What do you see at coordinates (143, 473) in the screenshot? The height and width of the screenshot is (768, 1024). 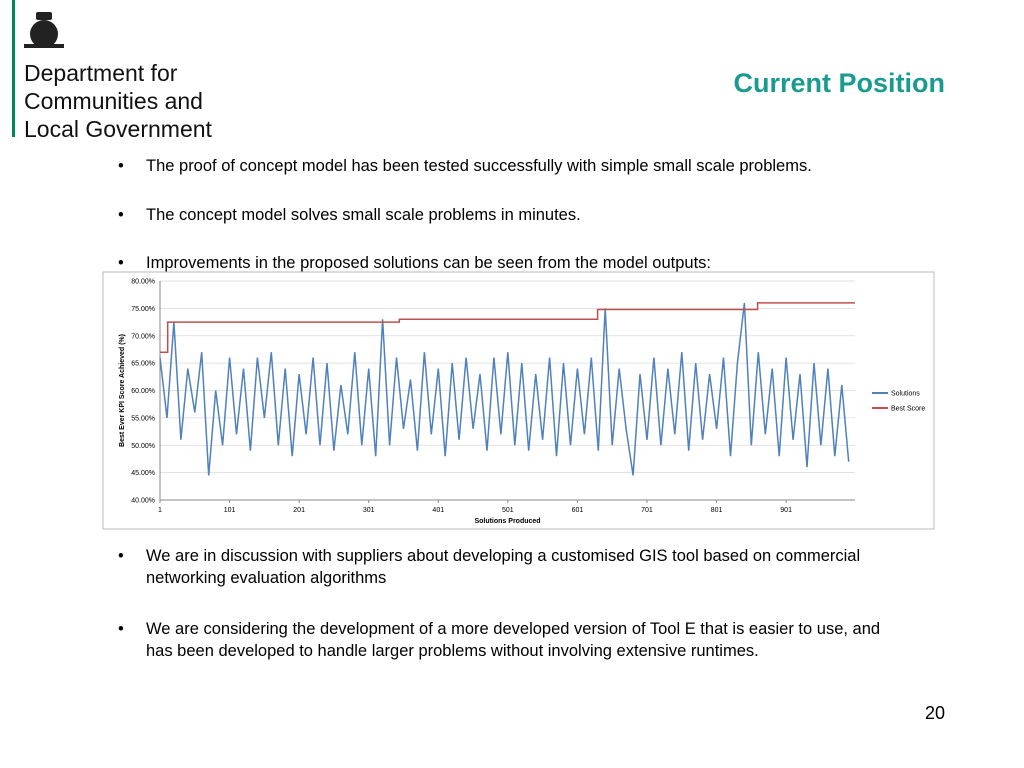 I see `y-tick-label: 45.00%` at bounding box center [143, 473].